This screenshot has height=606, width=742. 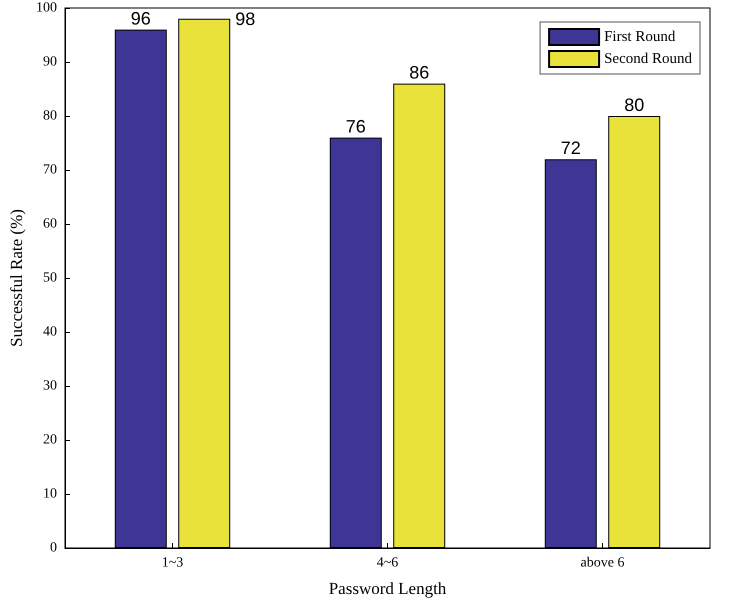 I want to click on data-label: 86, so click(x=419, y=72).